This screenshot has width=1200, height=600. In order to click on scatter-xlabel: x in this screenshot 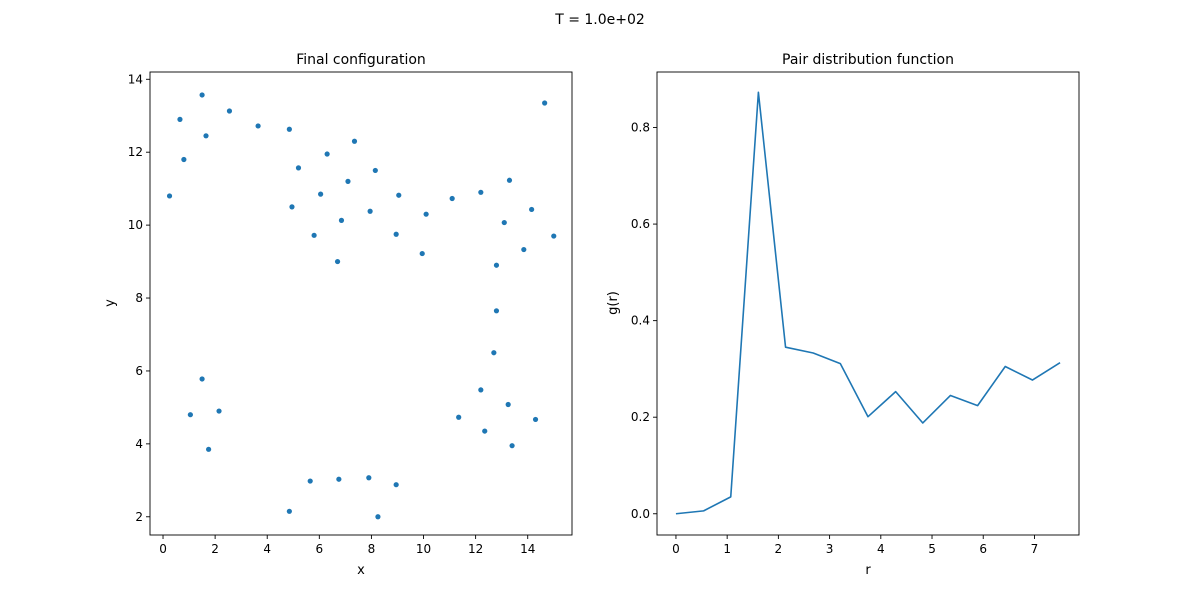, I will do `click(361, 570)`.